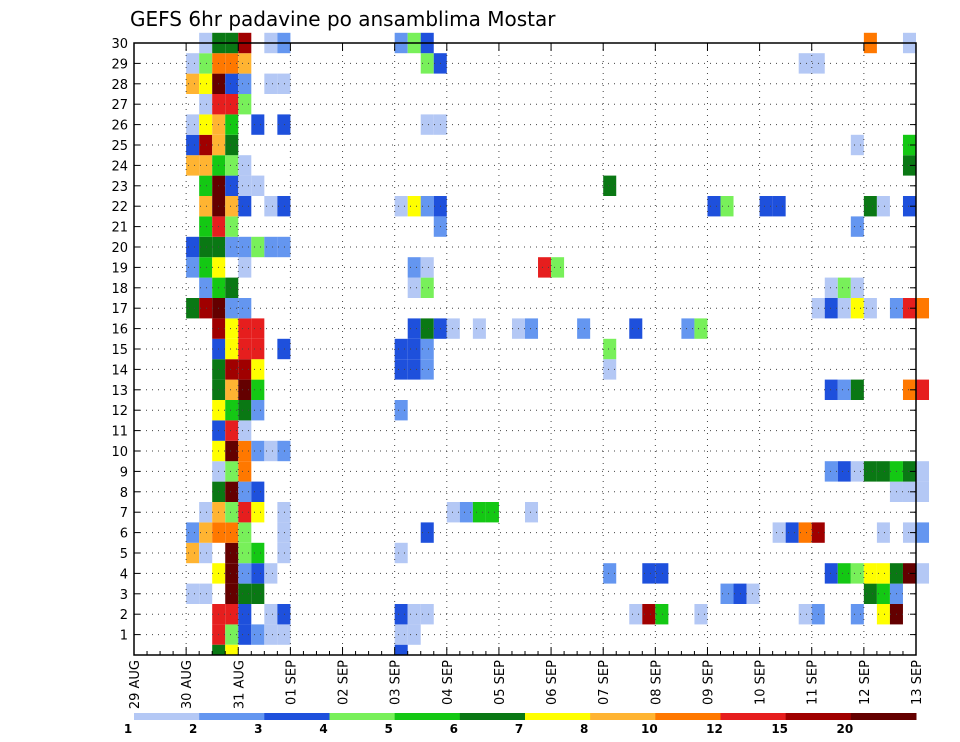 The image size is (960, 742). What do you see at coordinates (291, 682) in the screenshot?
I see `x-tick-label: 01 SEP` at bounding box center [291, 682].